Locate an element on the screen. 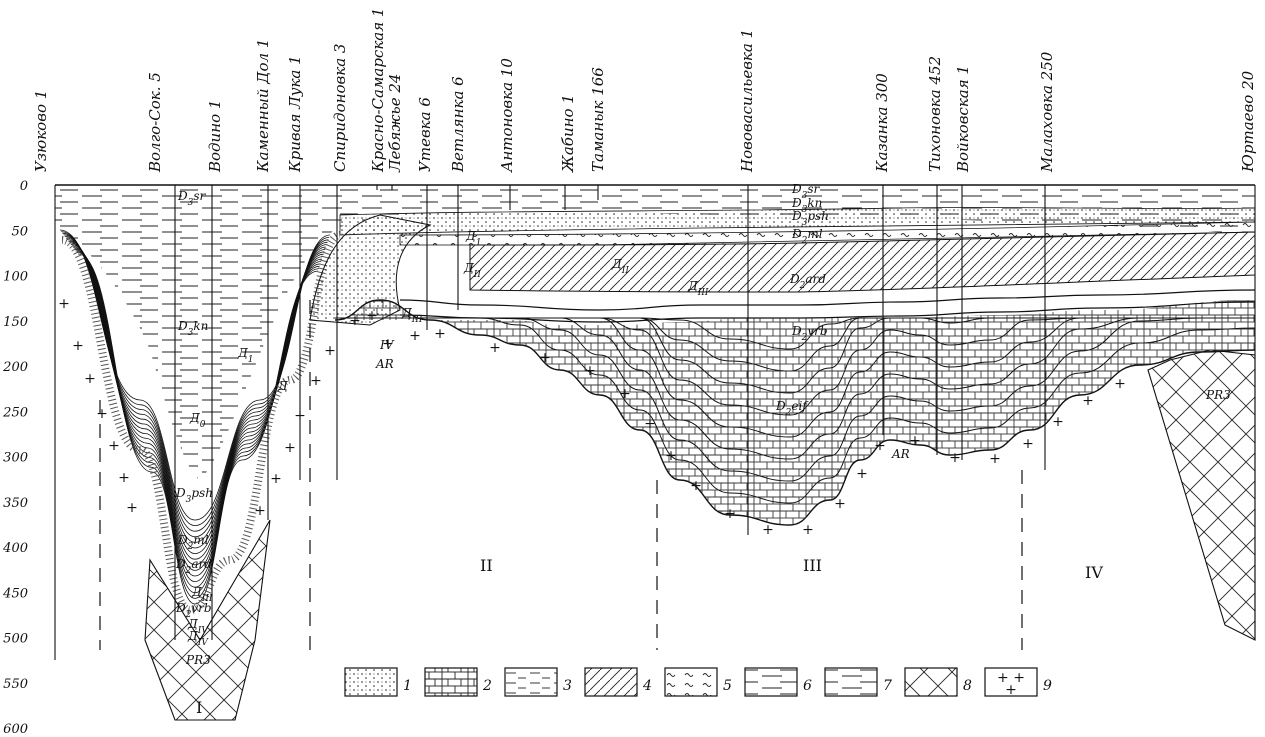  depth-tick-label: 500 is located at coordinates (15, 639).